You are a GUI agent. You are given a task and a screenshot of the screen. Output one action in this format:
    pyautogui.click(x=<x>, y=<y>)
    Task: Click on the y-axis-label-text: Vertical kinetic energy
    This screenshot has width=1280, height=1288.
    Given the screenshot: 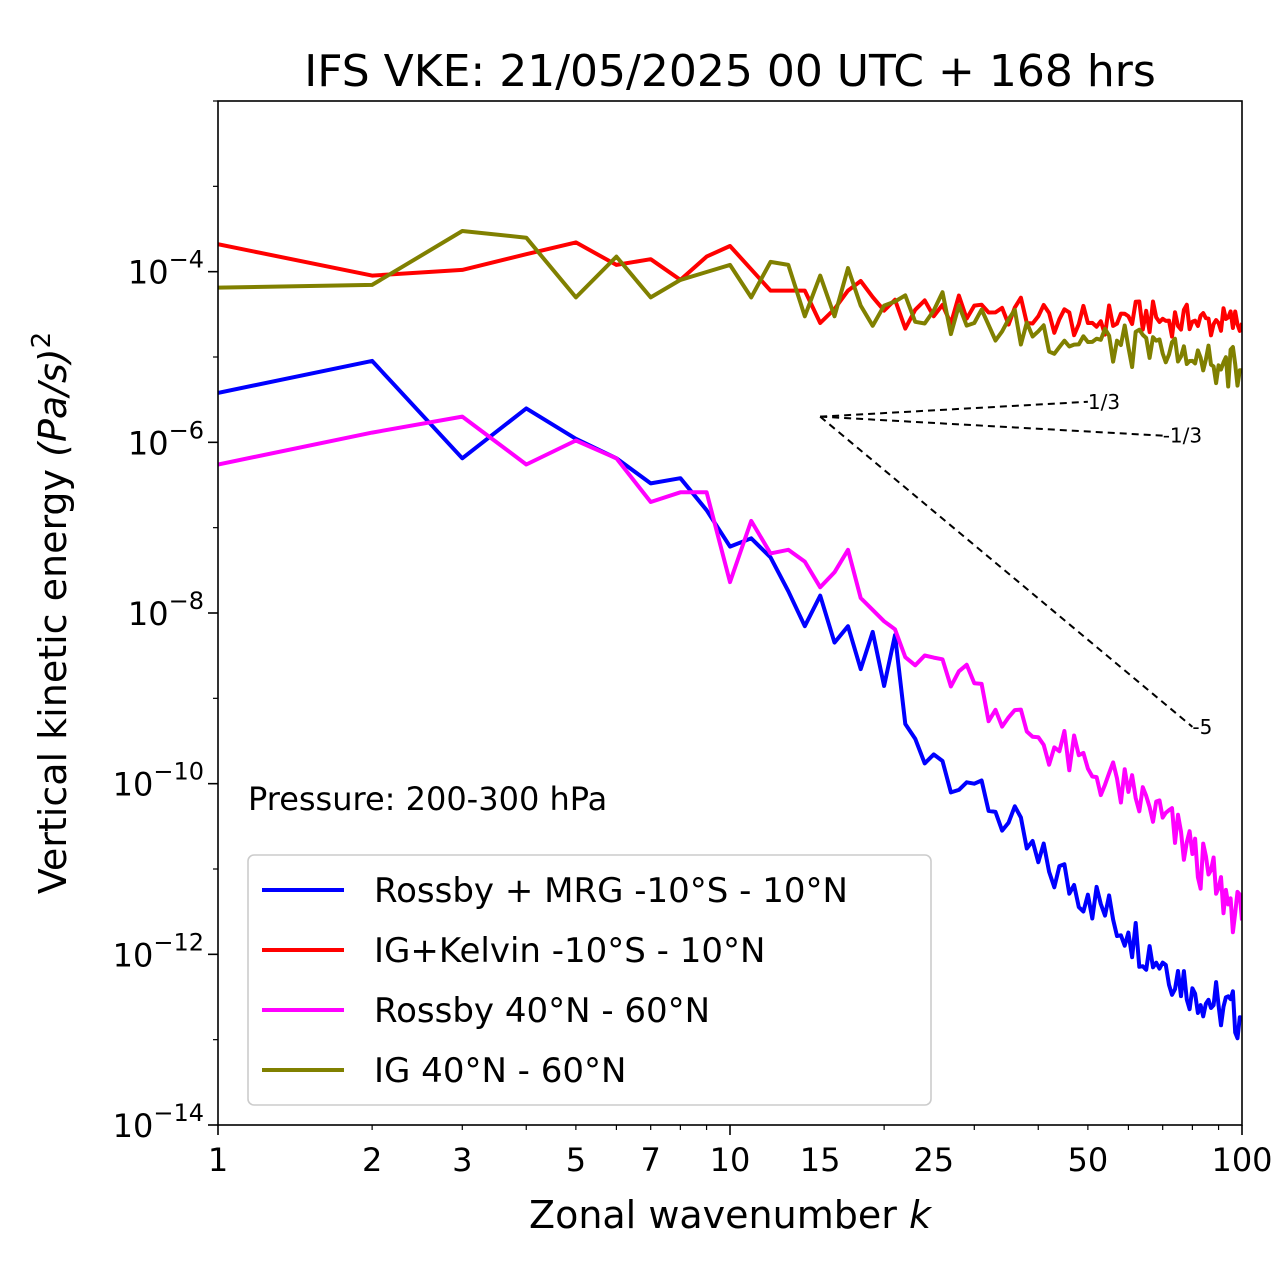 What is the action you would take?
    pyautogui.click(x=53, y=681)
    